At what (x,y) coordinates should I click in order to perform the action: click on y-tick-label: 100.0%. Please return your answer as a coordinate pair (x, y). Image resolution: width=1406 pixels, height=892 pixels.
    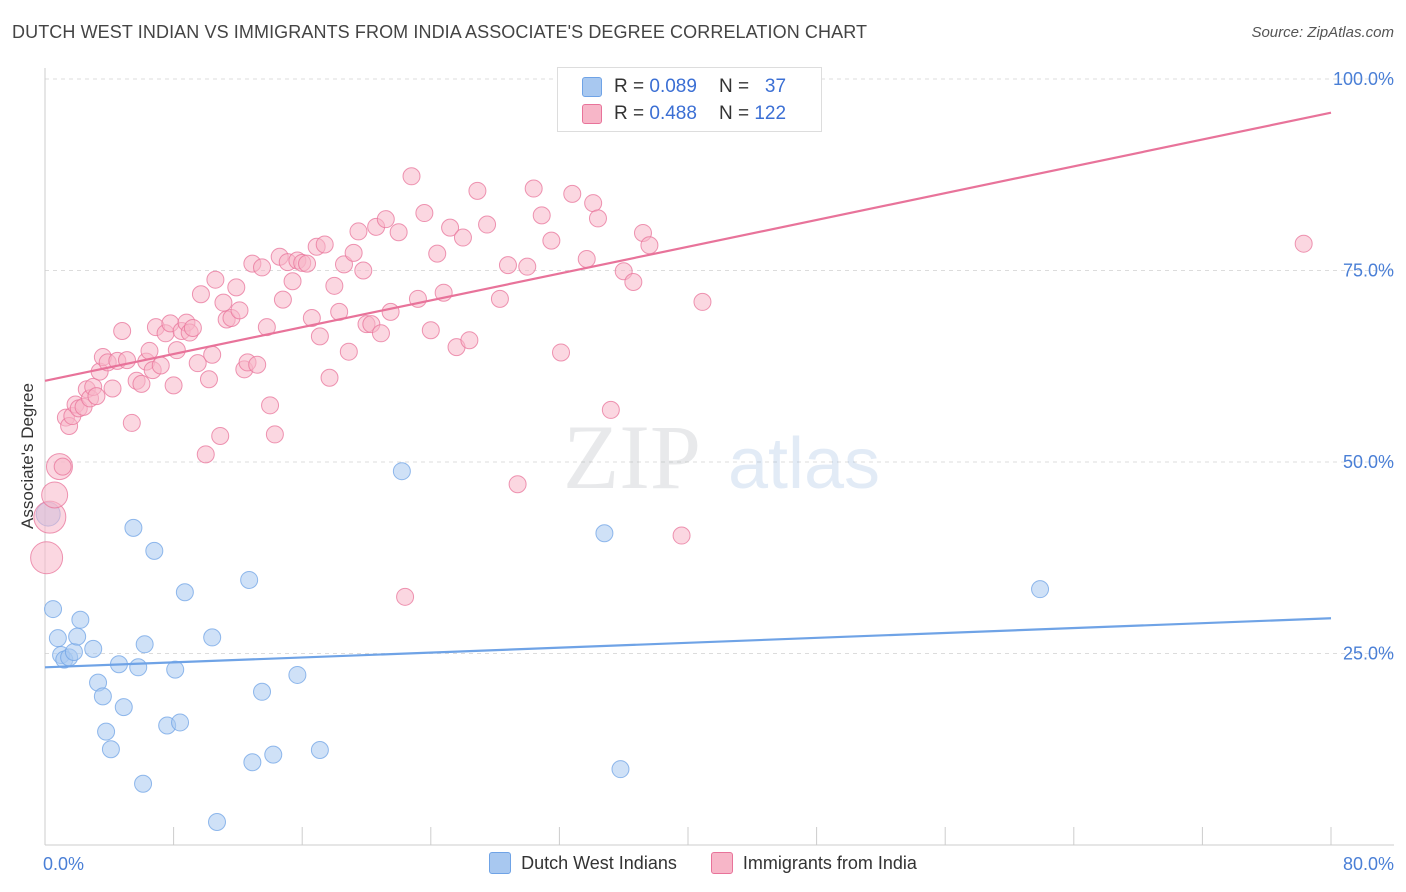
    Looking at the image, I should click on (1363, 79).